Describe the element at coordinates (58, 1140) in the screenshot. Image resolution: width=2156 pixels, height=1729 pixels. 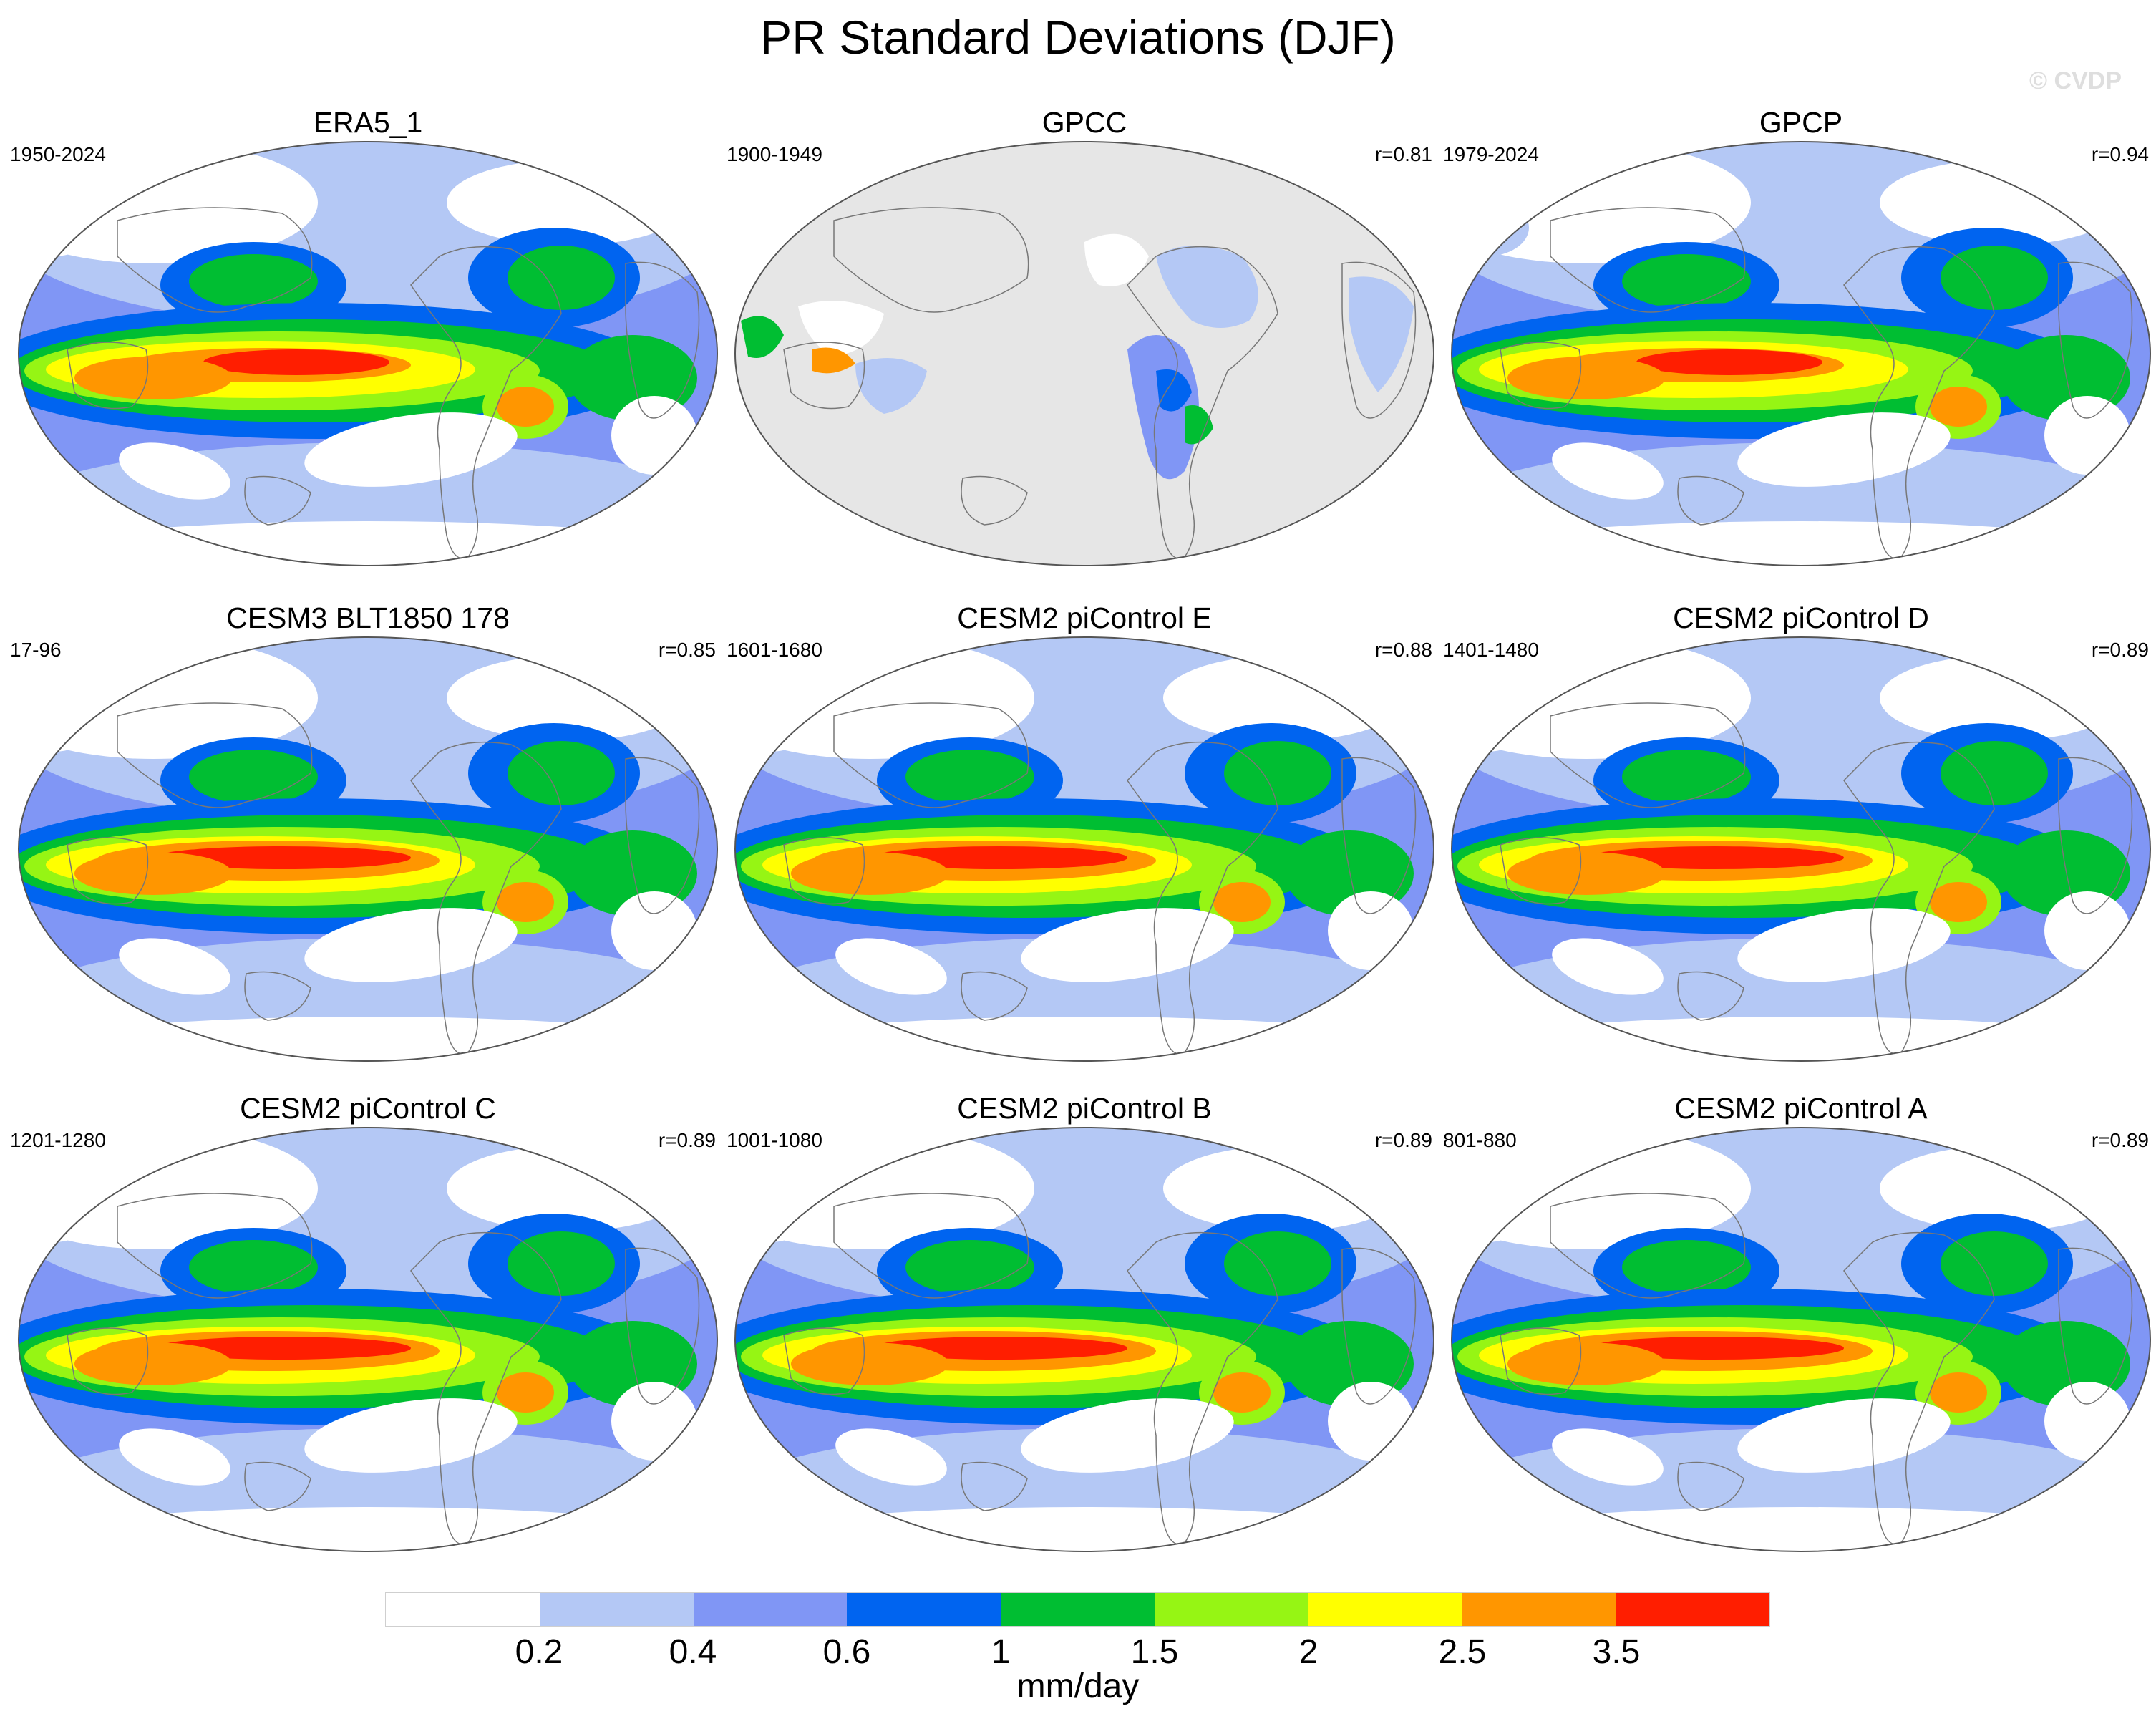
I see `panel-period: 1201-1280` at that location.